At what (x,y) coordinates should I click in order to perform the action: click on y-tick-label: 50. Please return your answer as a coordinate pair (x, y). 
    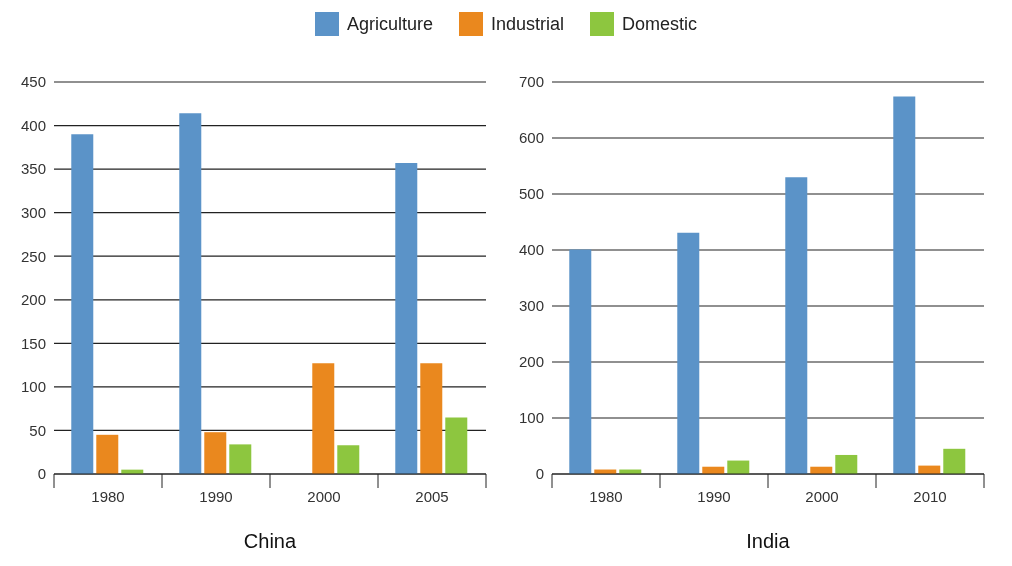
    Looking at the image, I should click on (37, 430).